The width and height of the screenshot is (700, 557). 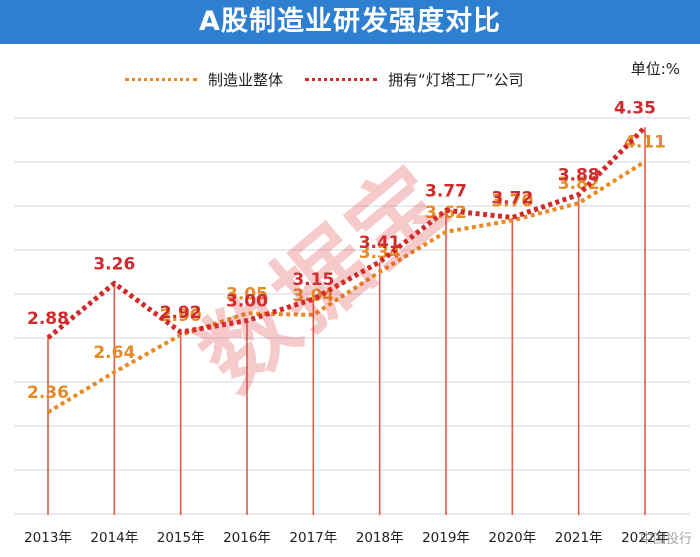 I want to click on data-label: 2.36, so click(x=48, y=393).